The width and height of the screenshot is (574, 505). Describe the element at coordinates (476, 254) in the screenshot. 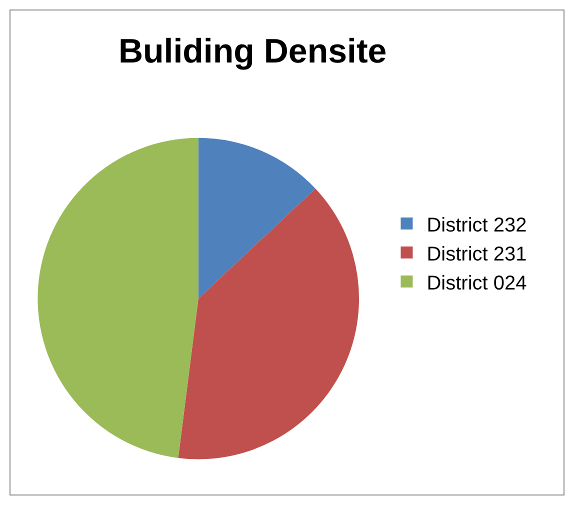

I see `legend-label: District 231` at that location.